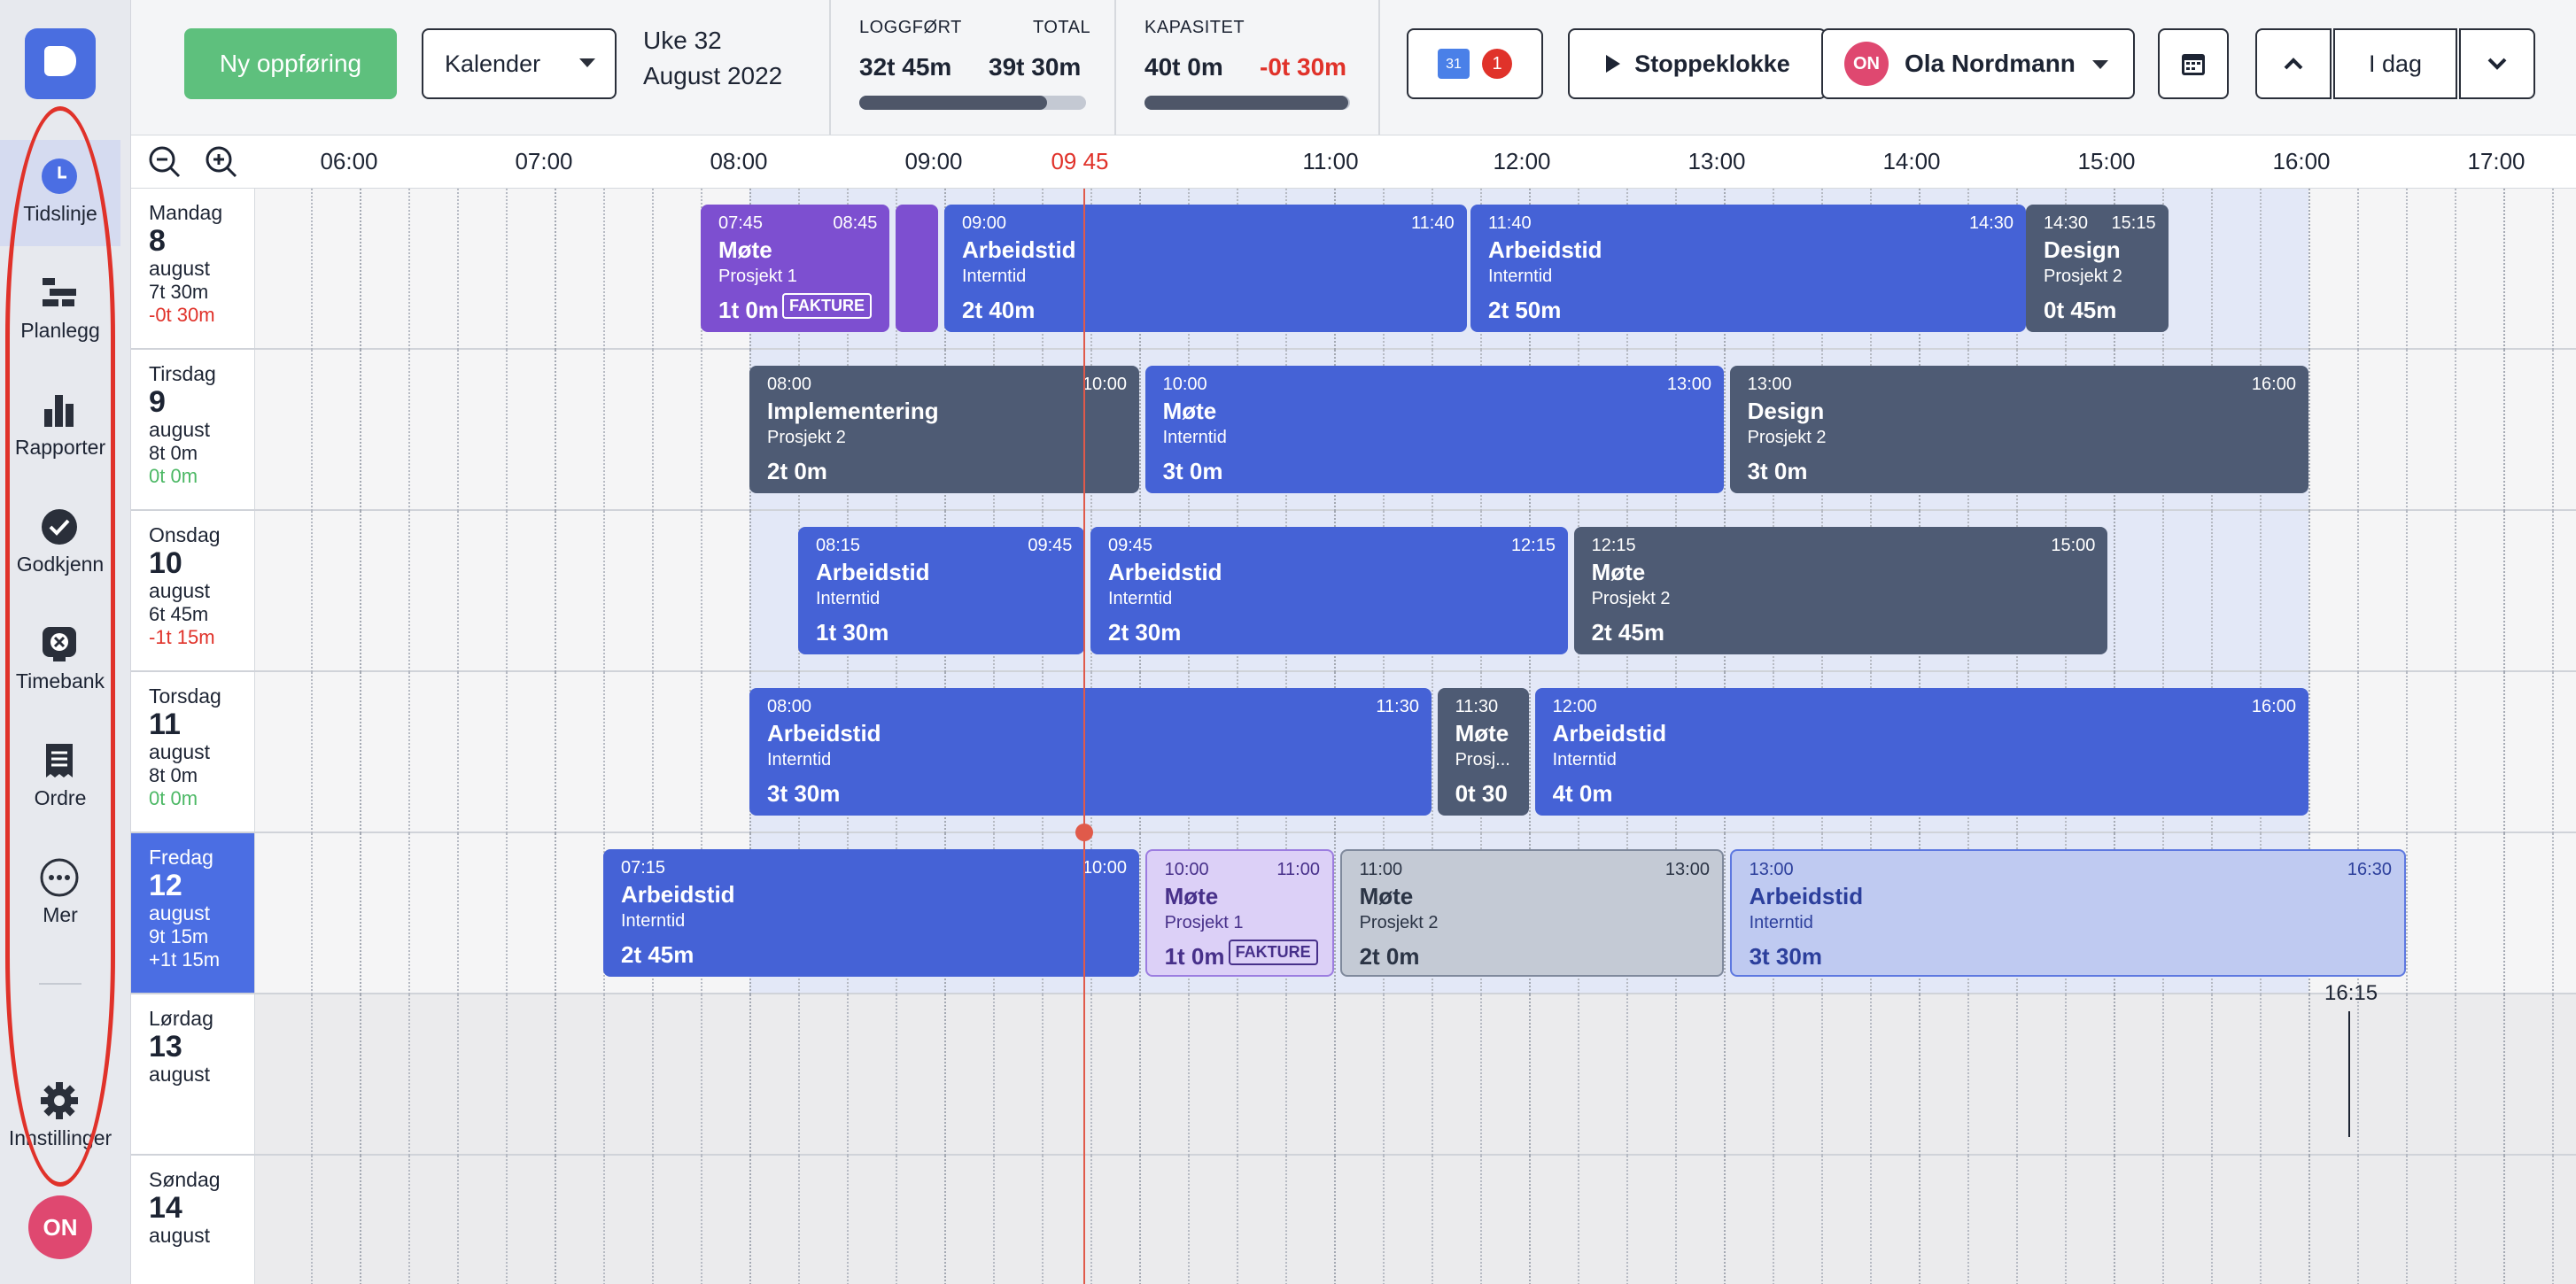 Image resolution: width=2576 pixels, height=1284 pixels. I want to click on entry-duration: 1t 0m, so click(748, 310).